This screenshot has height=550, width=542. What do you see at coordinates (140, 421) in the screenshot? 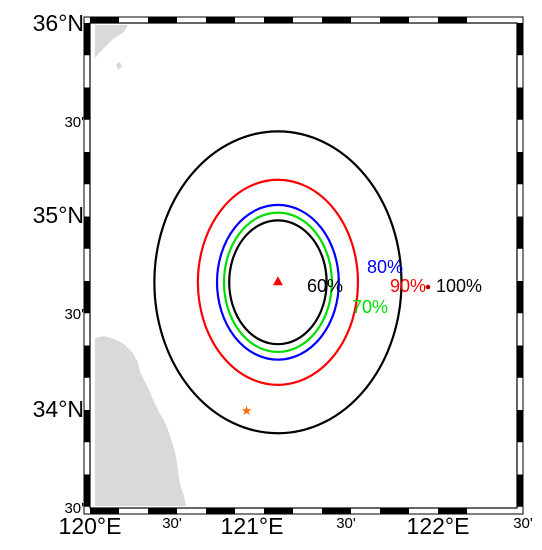
I see `land-southwest-coast` at bounding box center [140, 421].